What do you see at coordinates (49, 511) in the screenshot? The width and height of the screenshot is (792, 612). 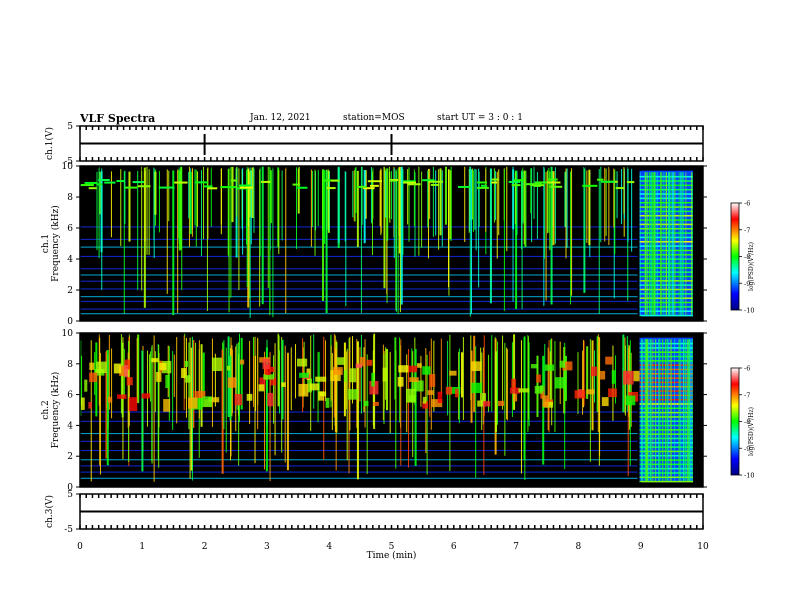 I see `ch3-waveform-ylabel: ch.3(V)` at bounding box center [49, 511].